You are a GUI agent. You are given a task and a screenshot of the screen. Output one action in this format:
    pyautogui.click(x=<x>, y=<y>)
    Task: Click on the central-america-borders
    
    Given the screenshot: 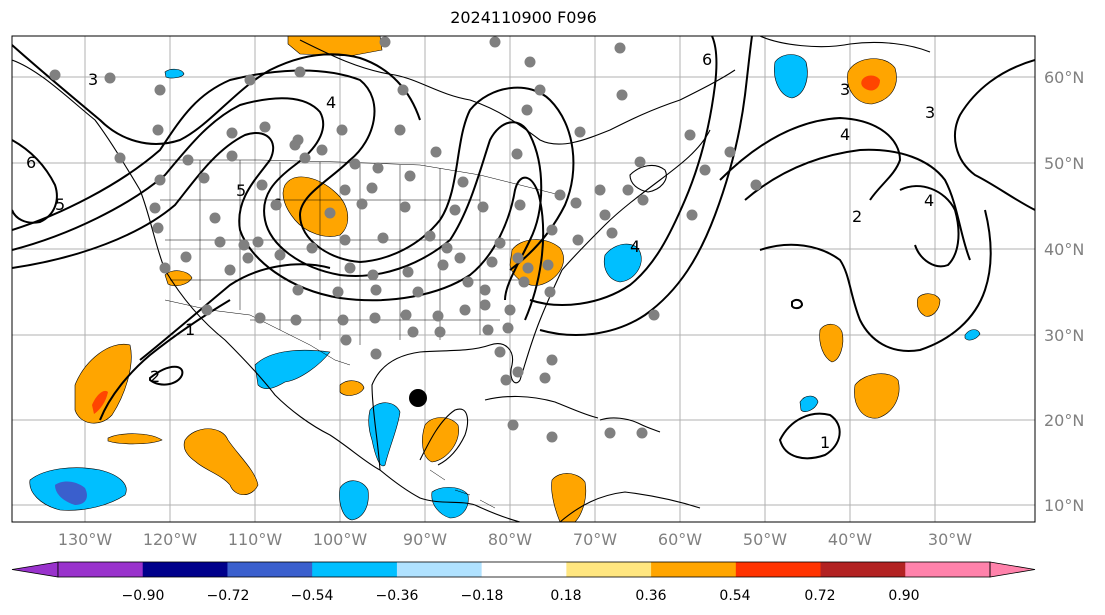 What is the action you would take?
    pyautogui.click(x=462, y=489)
    